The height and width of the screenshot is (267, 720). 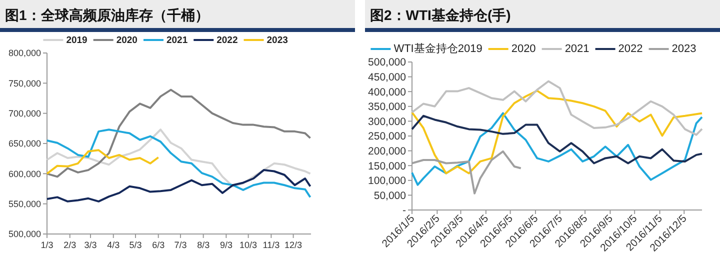 What do you see at coordinates (387, 122) in the screenshot?
I see `y-tick-label: 300,000` at bounding box center [387, 122].